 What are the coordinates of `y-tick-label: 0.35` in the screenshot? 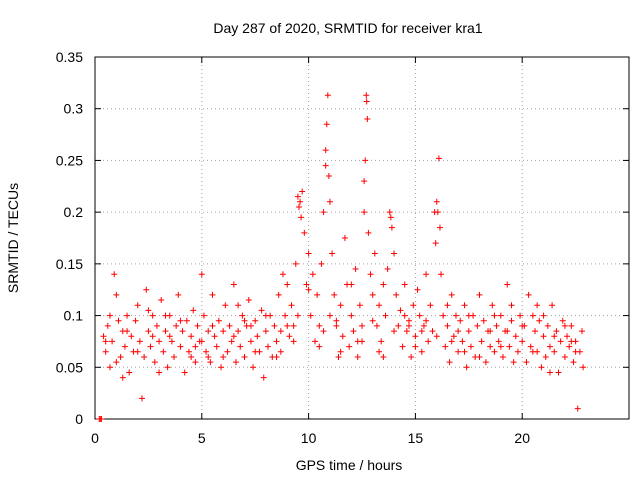 It's located at (69, 57).